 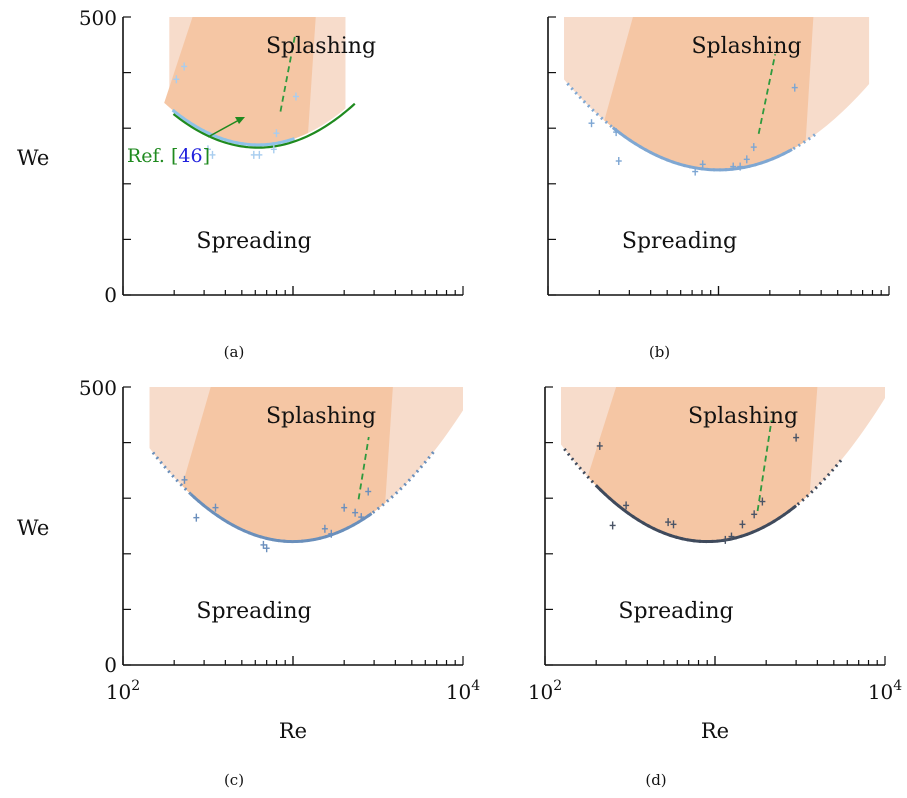 What do you see at coordinates (234, 352) in the screenshot?
I see `panel-caption: (a)` at bounding box center [234, 352].